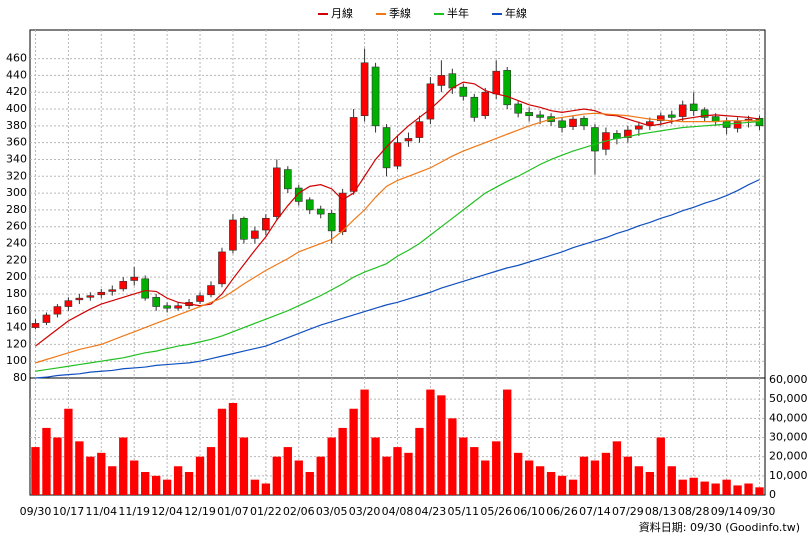 The image size is (808, 540). What do you see at coordinates (332, 511) in the screenshot?
I see `x-tick-label: 03/05` at bounding box center [332, 511].